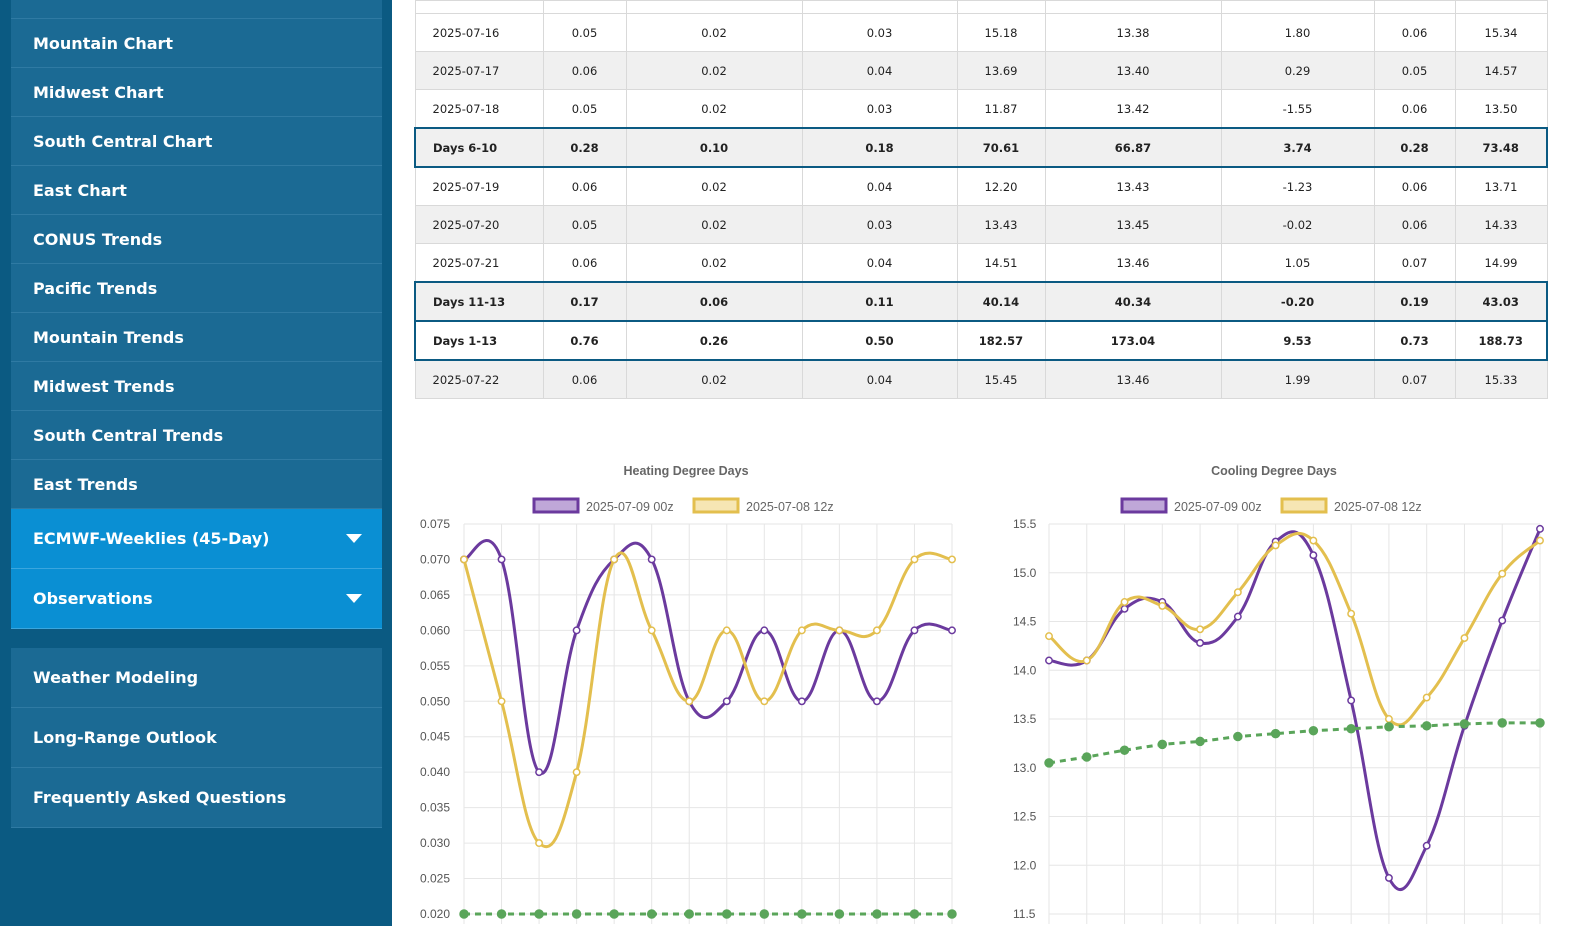 This screenshot has width=1573, height=926. I want to click on sidebar-item-faq: Frequently Asked Questions, so click(196, 798).